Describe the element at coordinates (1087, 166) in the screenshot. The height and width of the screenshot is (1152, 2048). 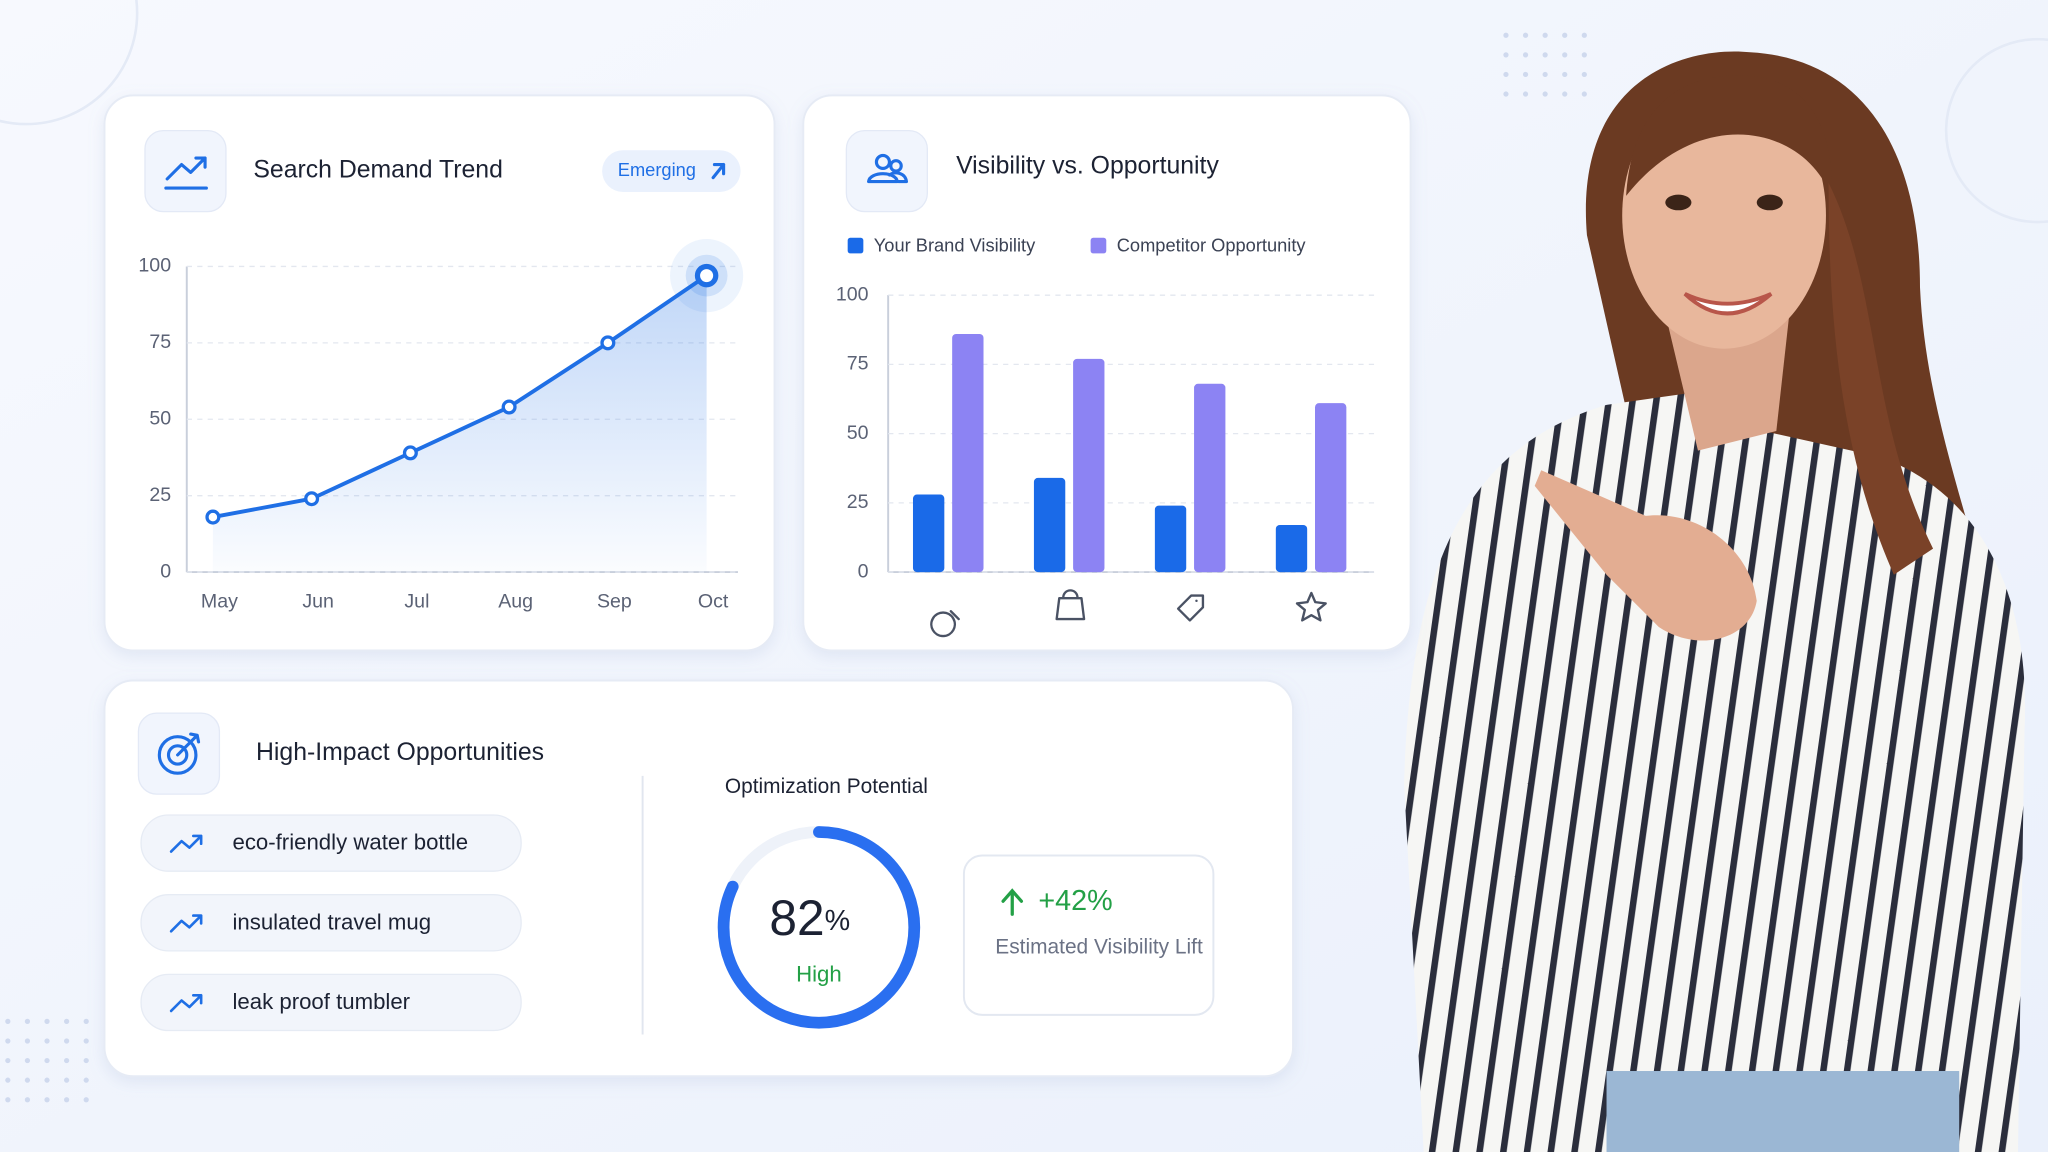
I see `card-title: Visibility vs. Opportunity` at that location.